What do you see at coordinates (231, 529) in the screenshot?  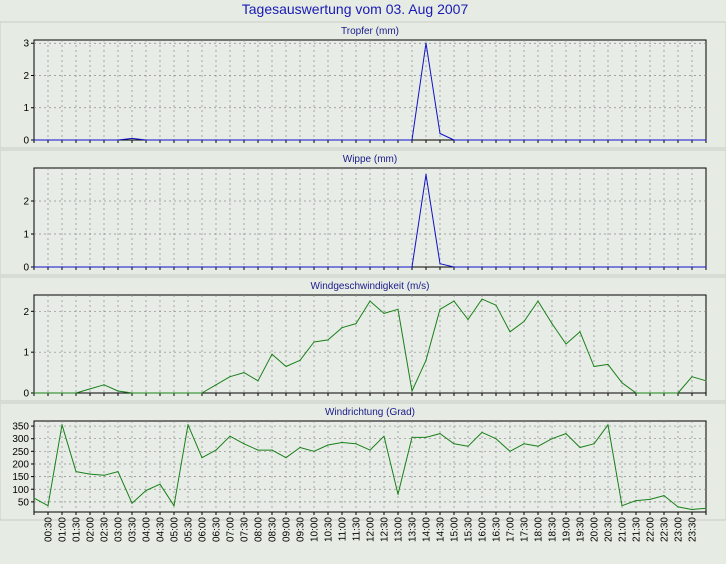 I see `x-tick-label: 07:00` at bounding box center [231, 529].